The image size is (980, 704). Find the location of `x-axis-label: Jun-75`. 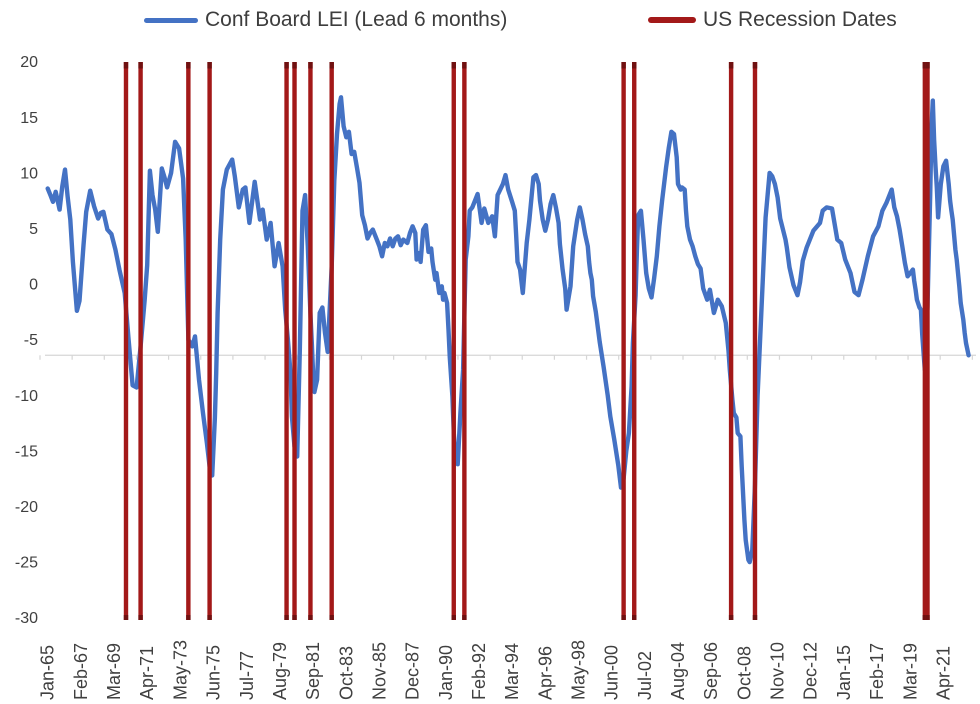

x-axis-label: Jun-75 is located at coordinates (214, 672).